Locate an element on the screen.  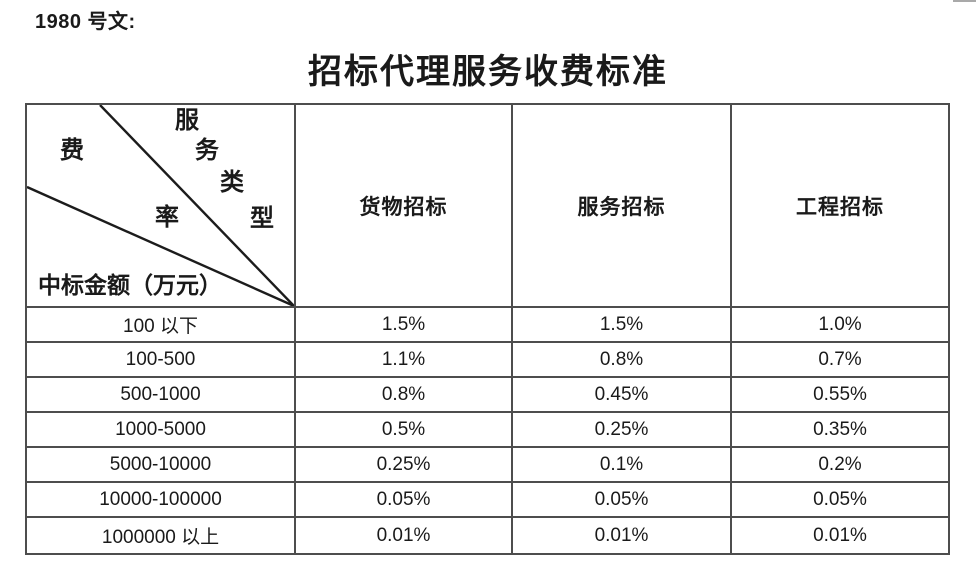
column-header-services: 服务招标 is located at coordinates (622, 206).